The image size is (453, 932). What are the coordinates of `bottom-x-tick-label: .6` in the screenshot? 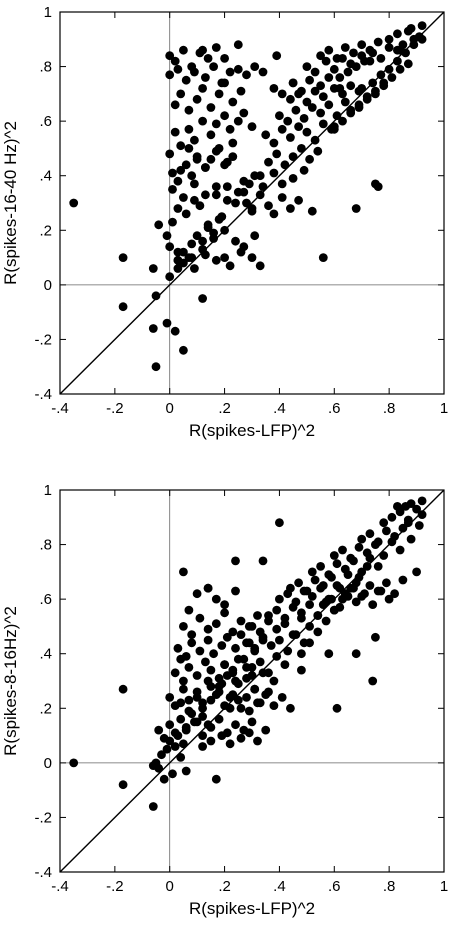 It's located at (334, 886).